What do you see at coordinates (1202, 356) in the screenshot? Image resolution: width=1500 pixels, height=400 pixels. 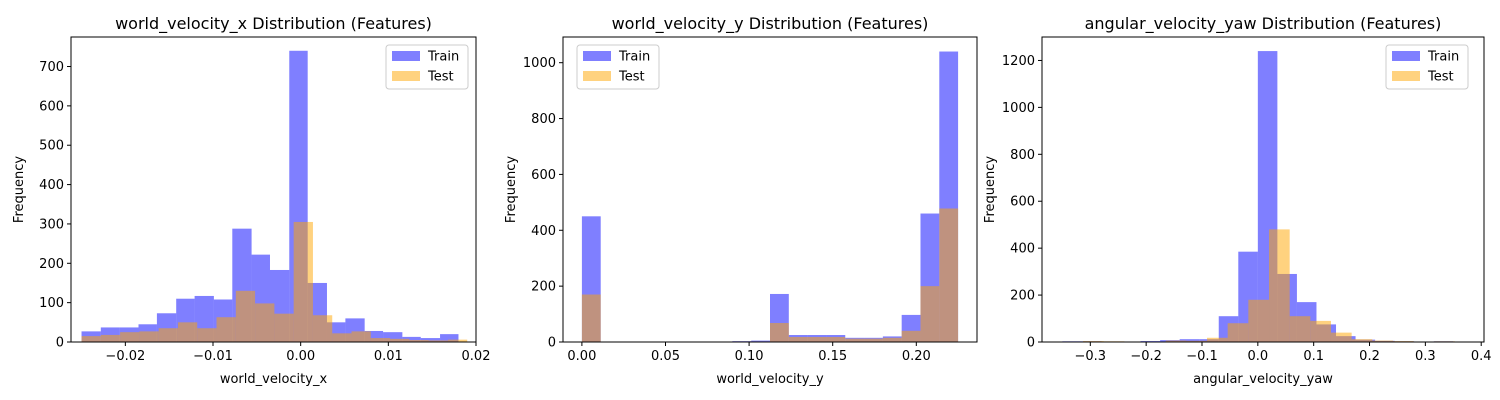 I see `x-tick-label: −0.1` at bounding box center [1202, 356].